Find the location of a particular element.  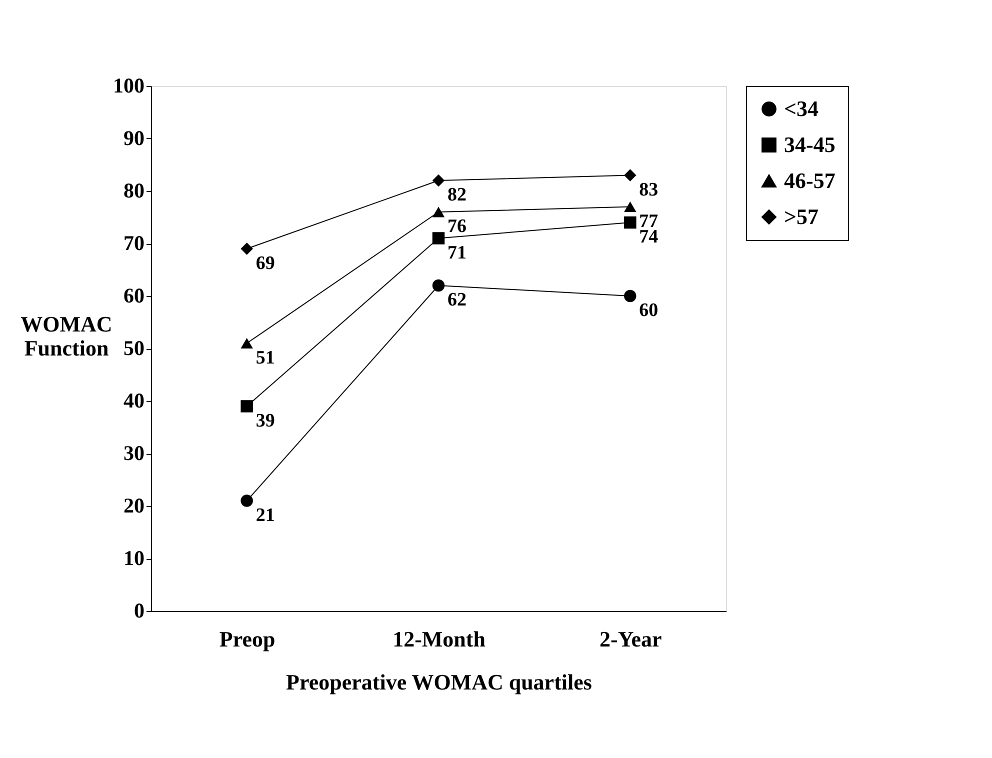

y-tick-label: 40 is located at coordinates (134, 400).